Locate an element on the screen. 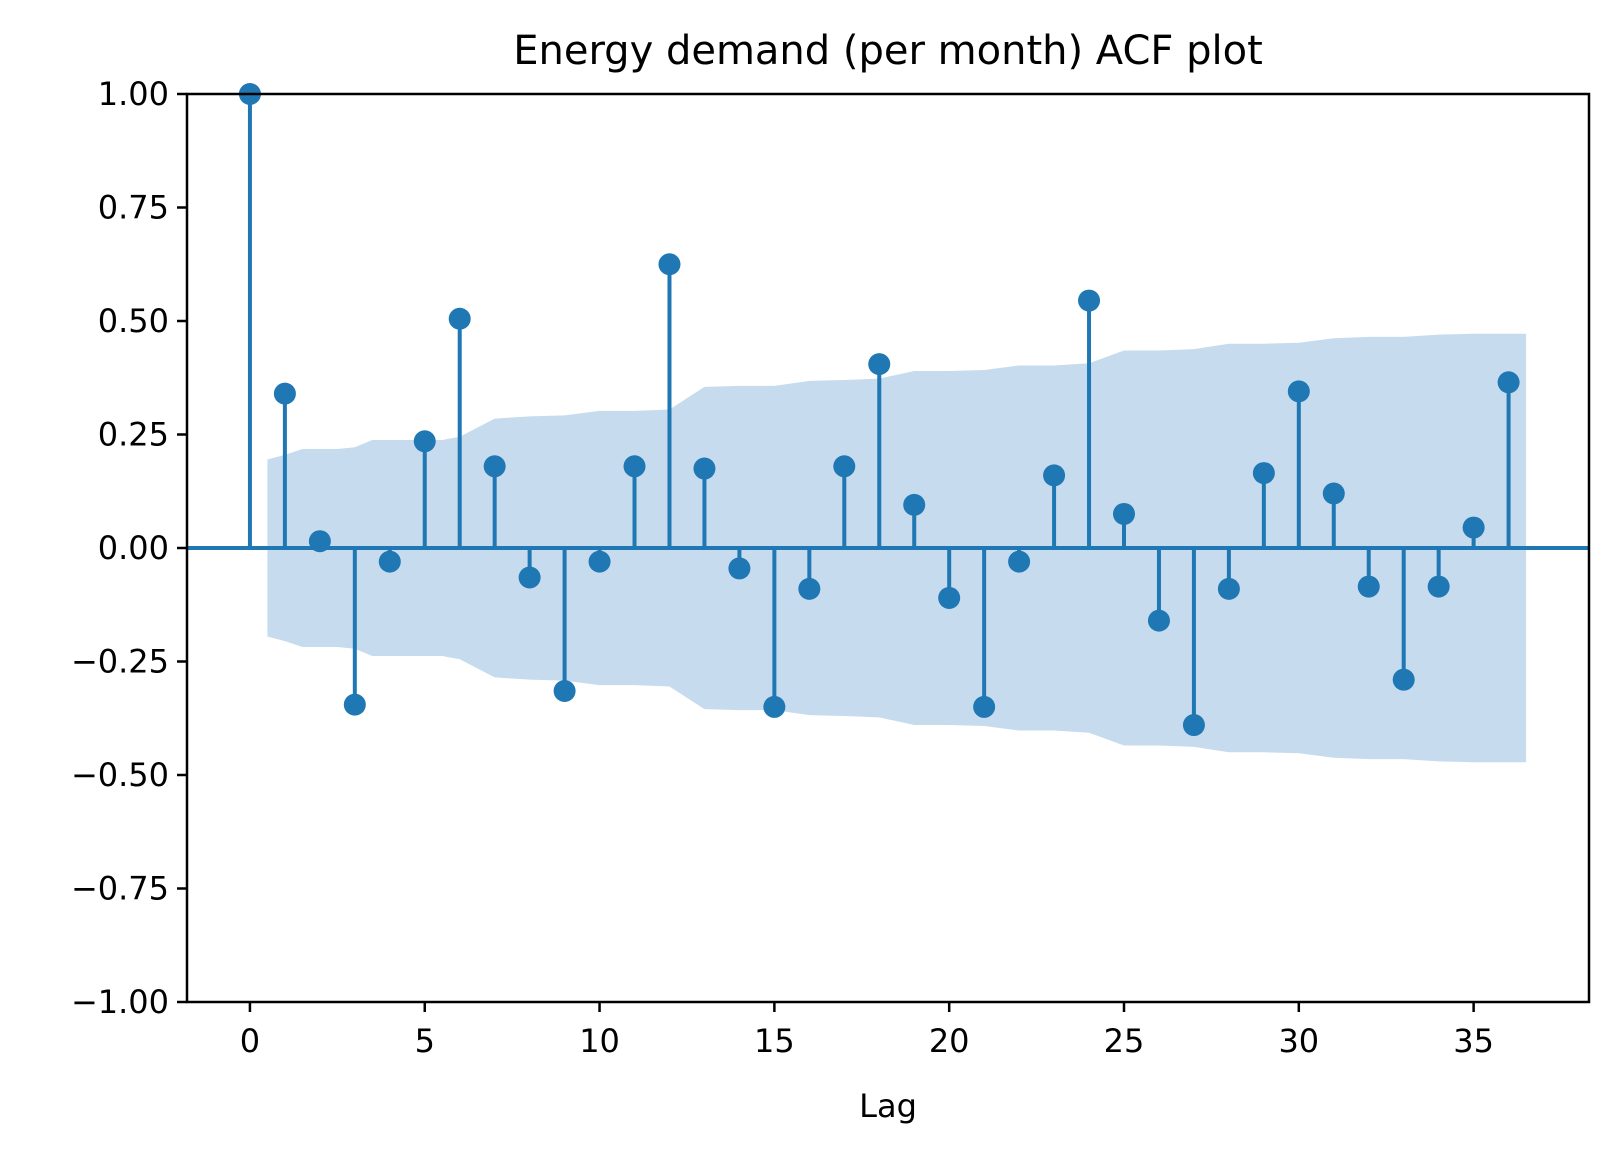  x-tick-label: 5 is located at coordinates (425, 1041).